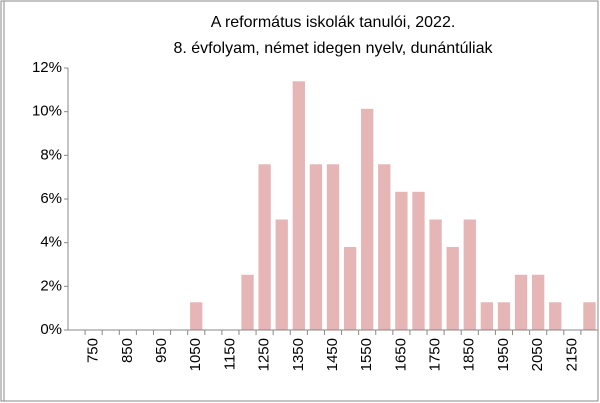  I want to click on x-tick-label: 1450, so click(332, 354).